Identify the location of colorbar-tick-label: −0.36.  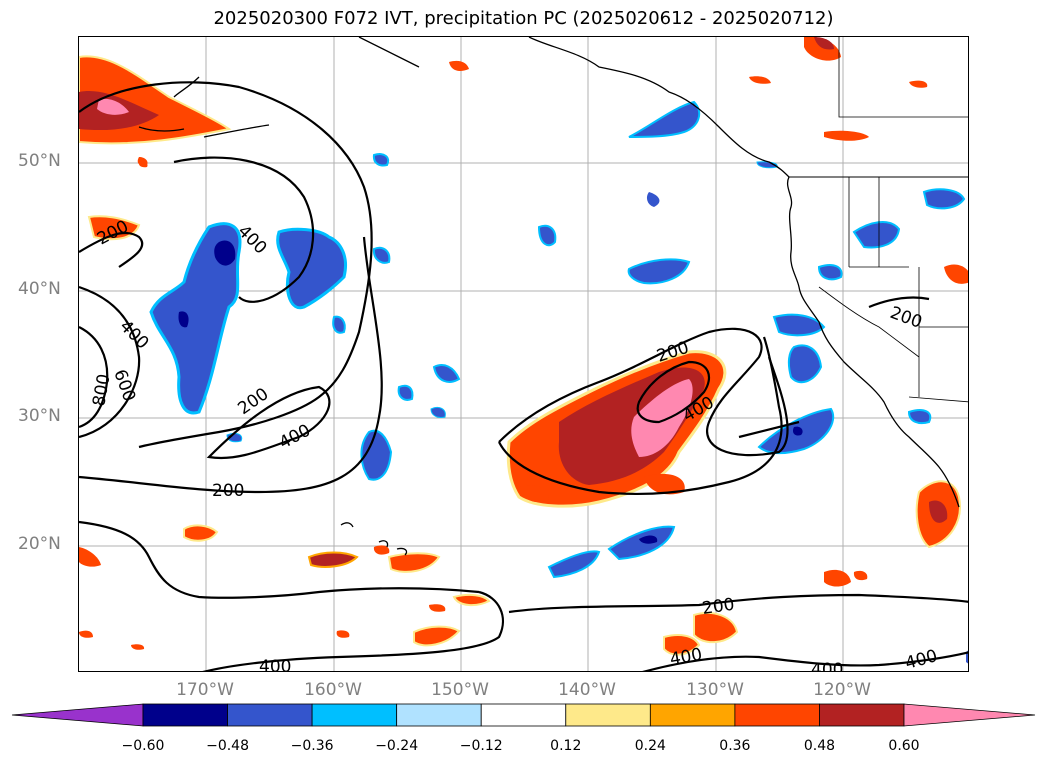
(312, 746).